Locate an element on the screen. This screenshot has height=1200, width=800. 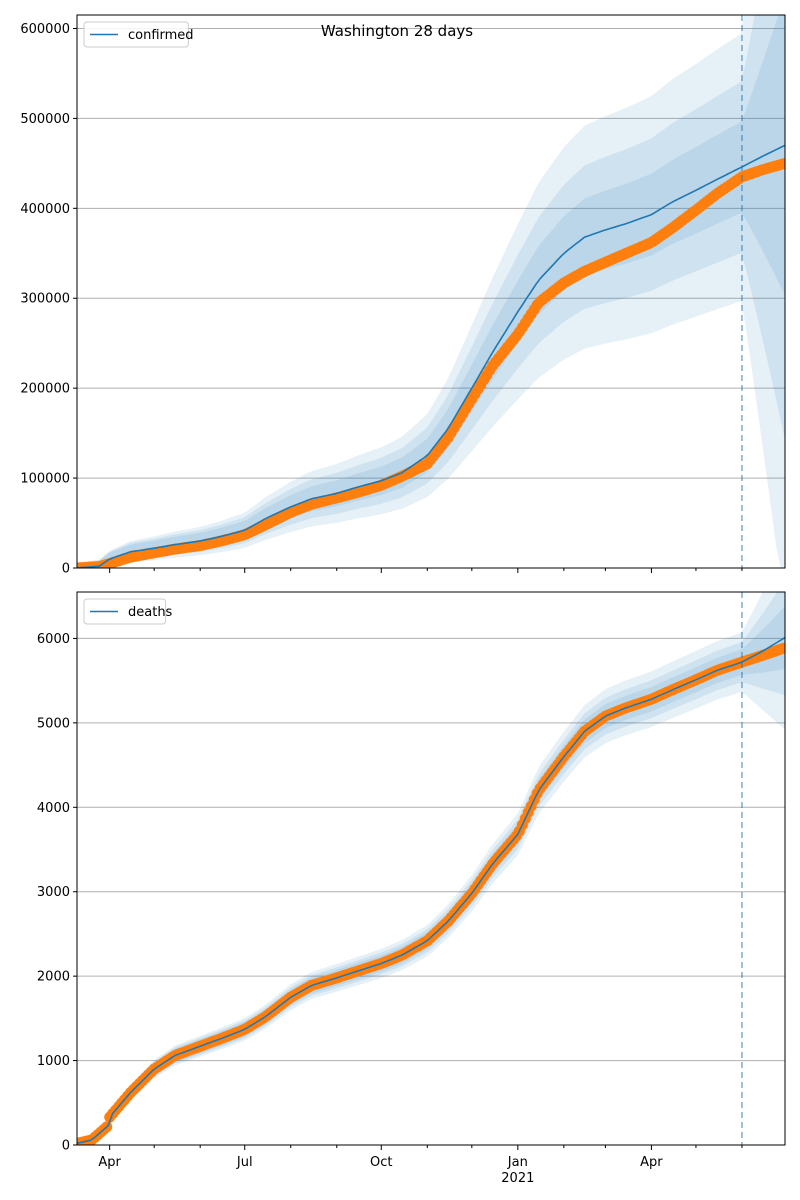
figure-title: Washington 28 days is located at coordinates (397, 31).